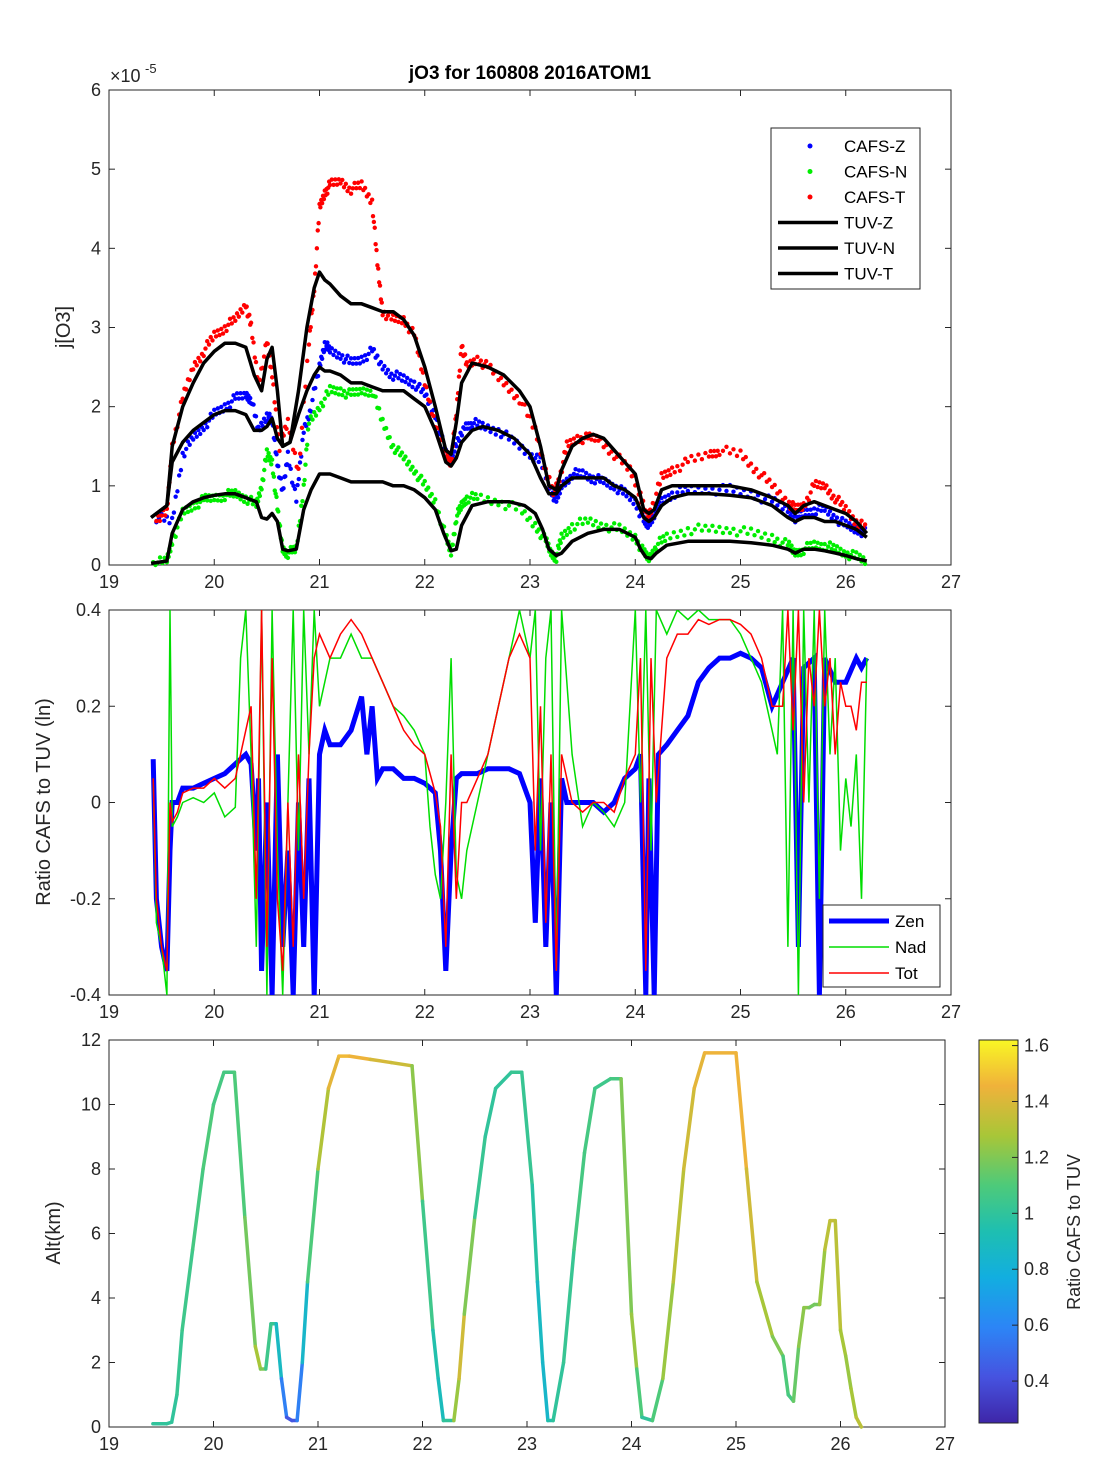 The width and height of the screenshot is (1094, 1484). I want to click on y-tick-label: 0, so click(96, 1427).